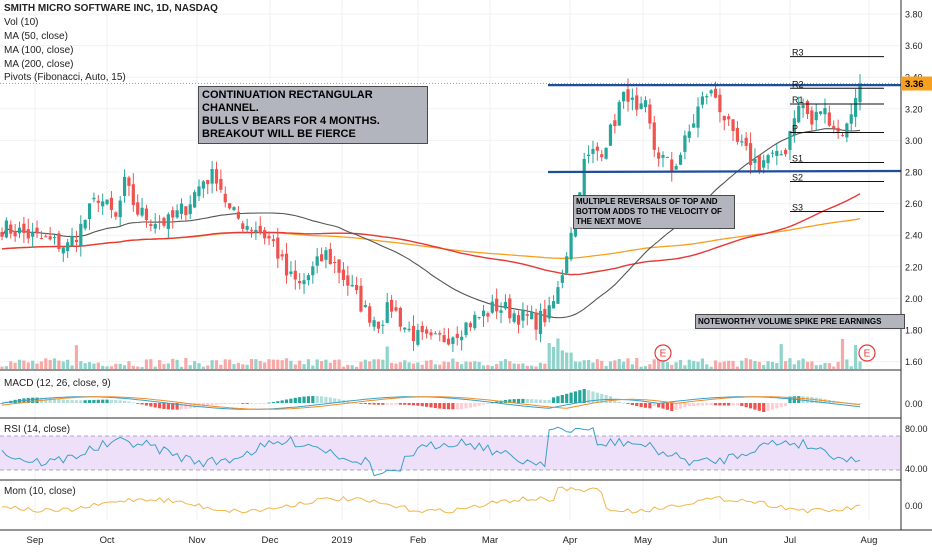 This screenshot has height=555, width=932. What do you see at coordinates (57, 383) in the screenshot?
I see `macd-legend: MACD (12, 26, close, 9)` at bounding box center [57, 383].